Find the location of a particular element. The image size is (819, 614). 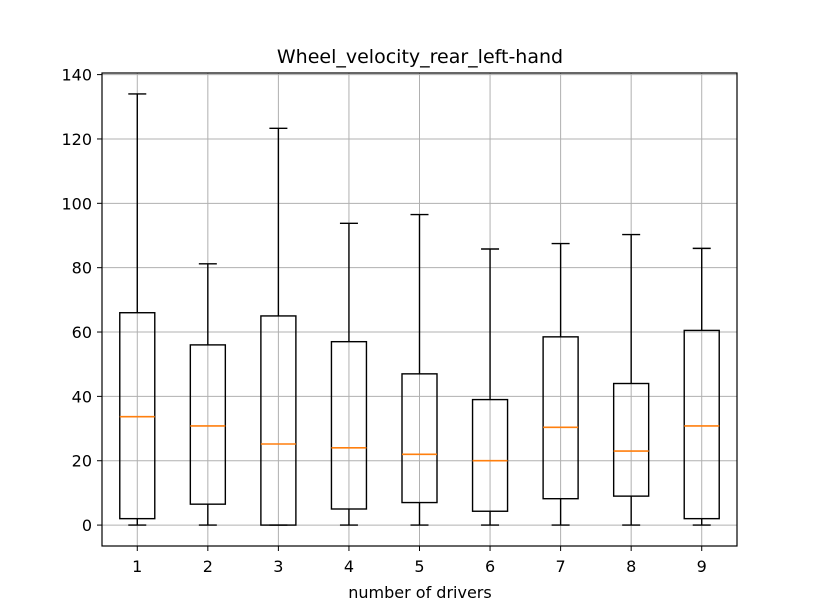

x-tick-label: 1 is located at coordinates (137, 566).